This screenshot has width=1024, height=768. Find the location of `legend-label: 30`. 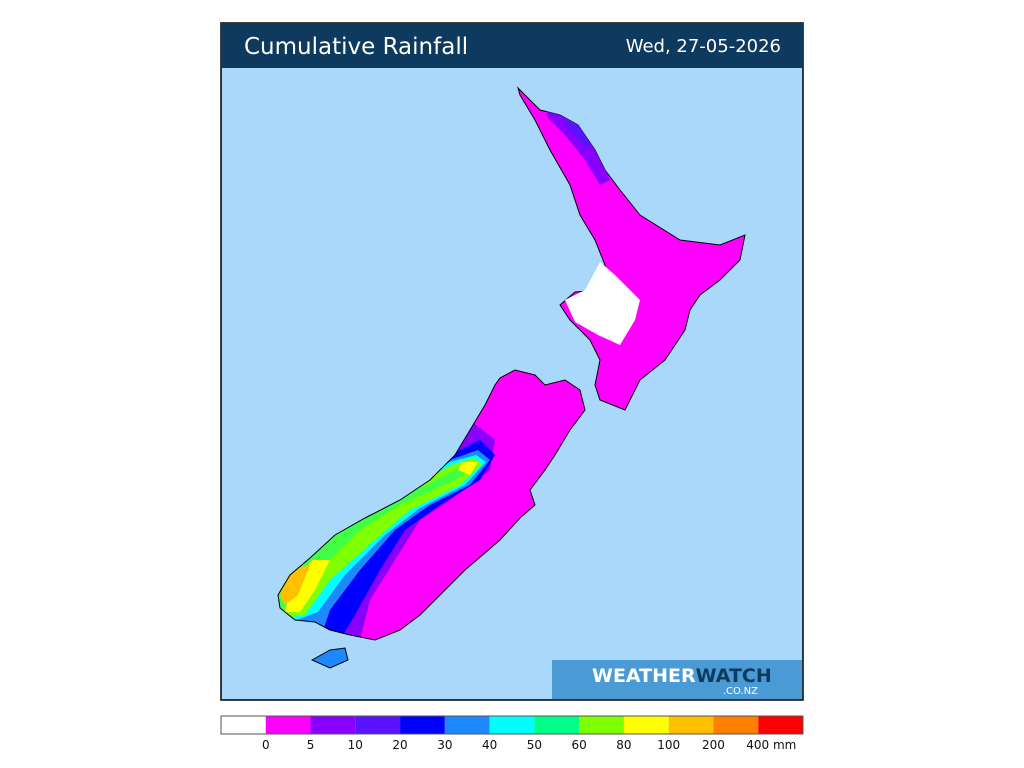

legend-label: 30 is located at coordinates (444, 745).